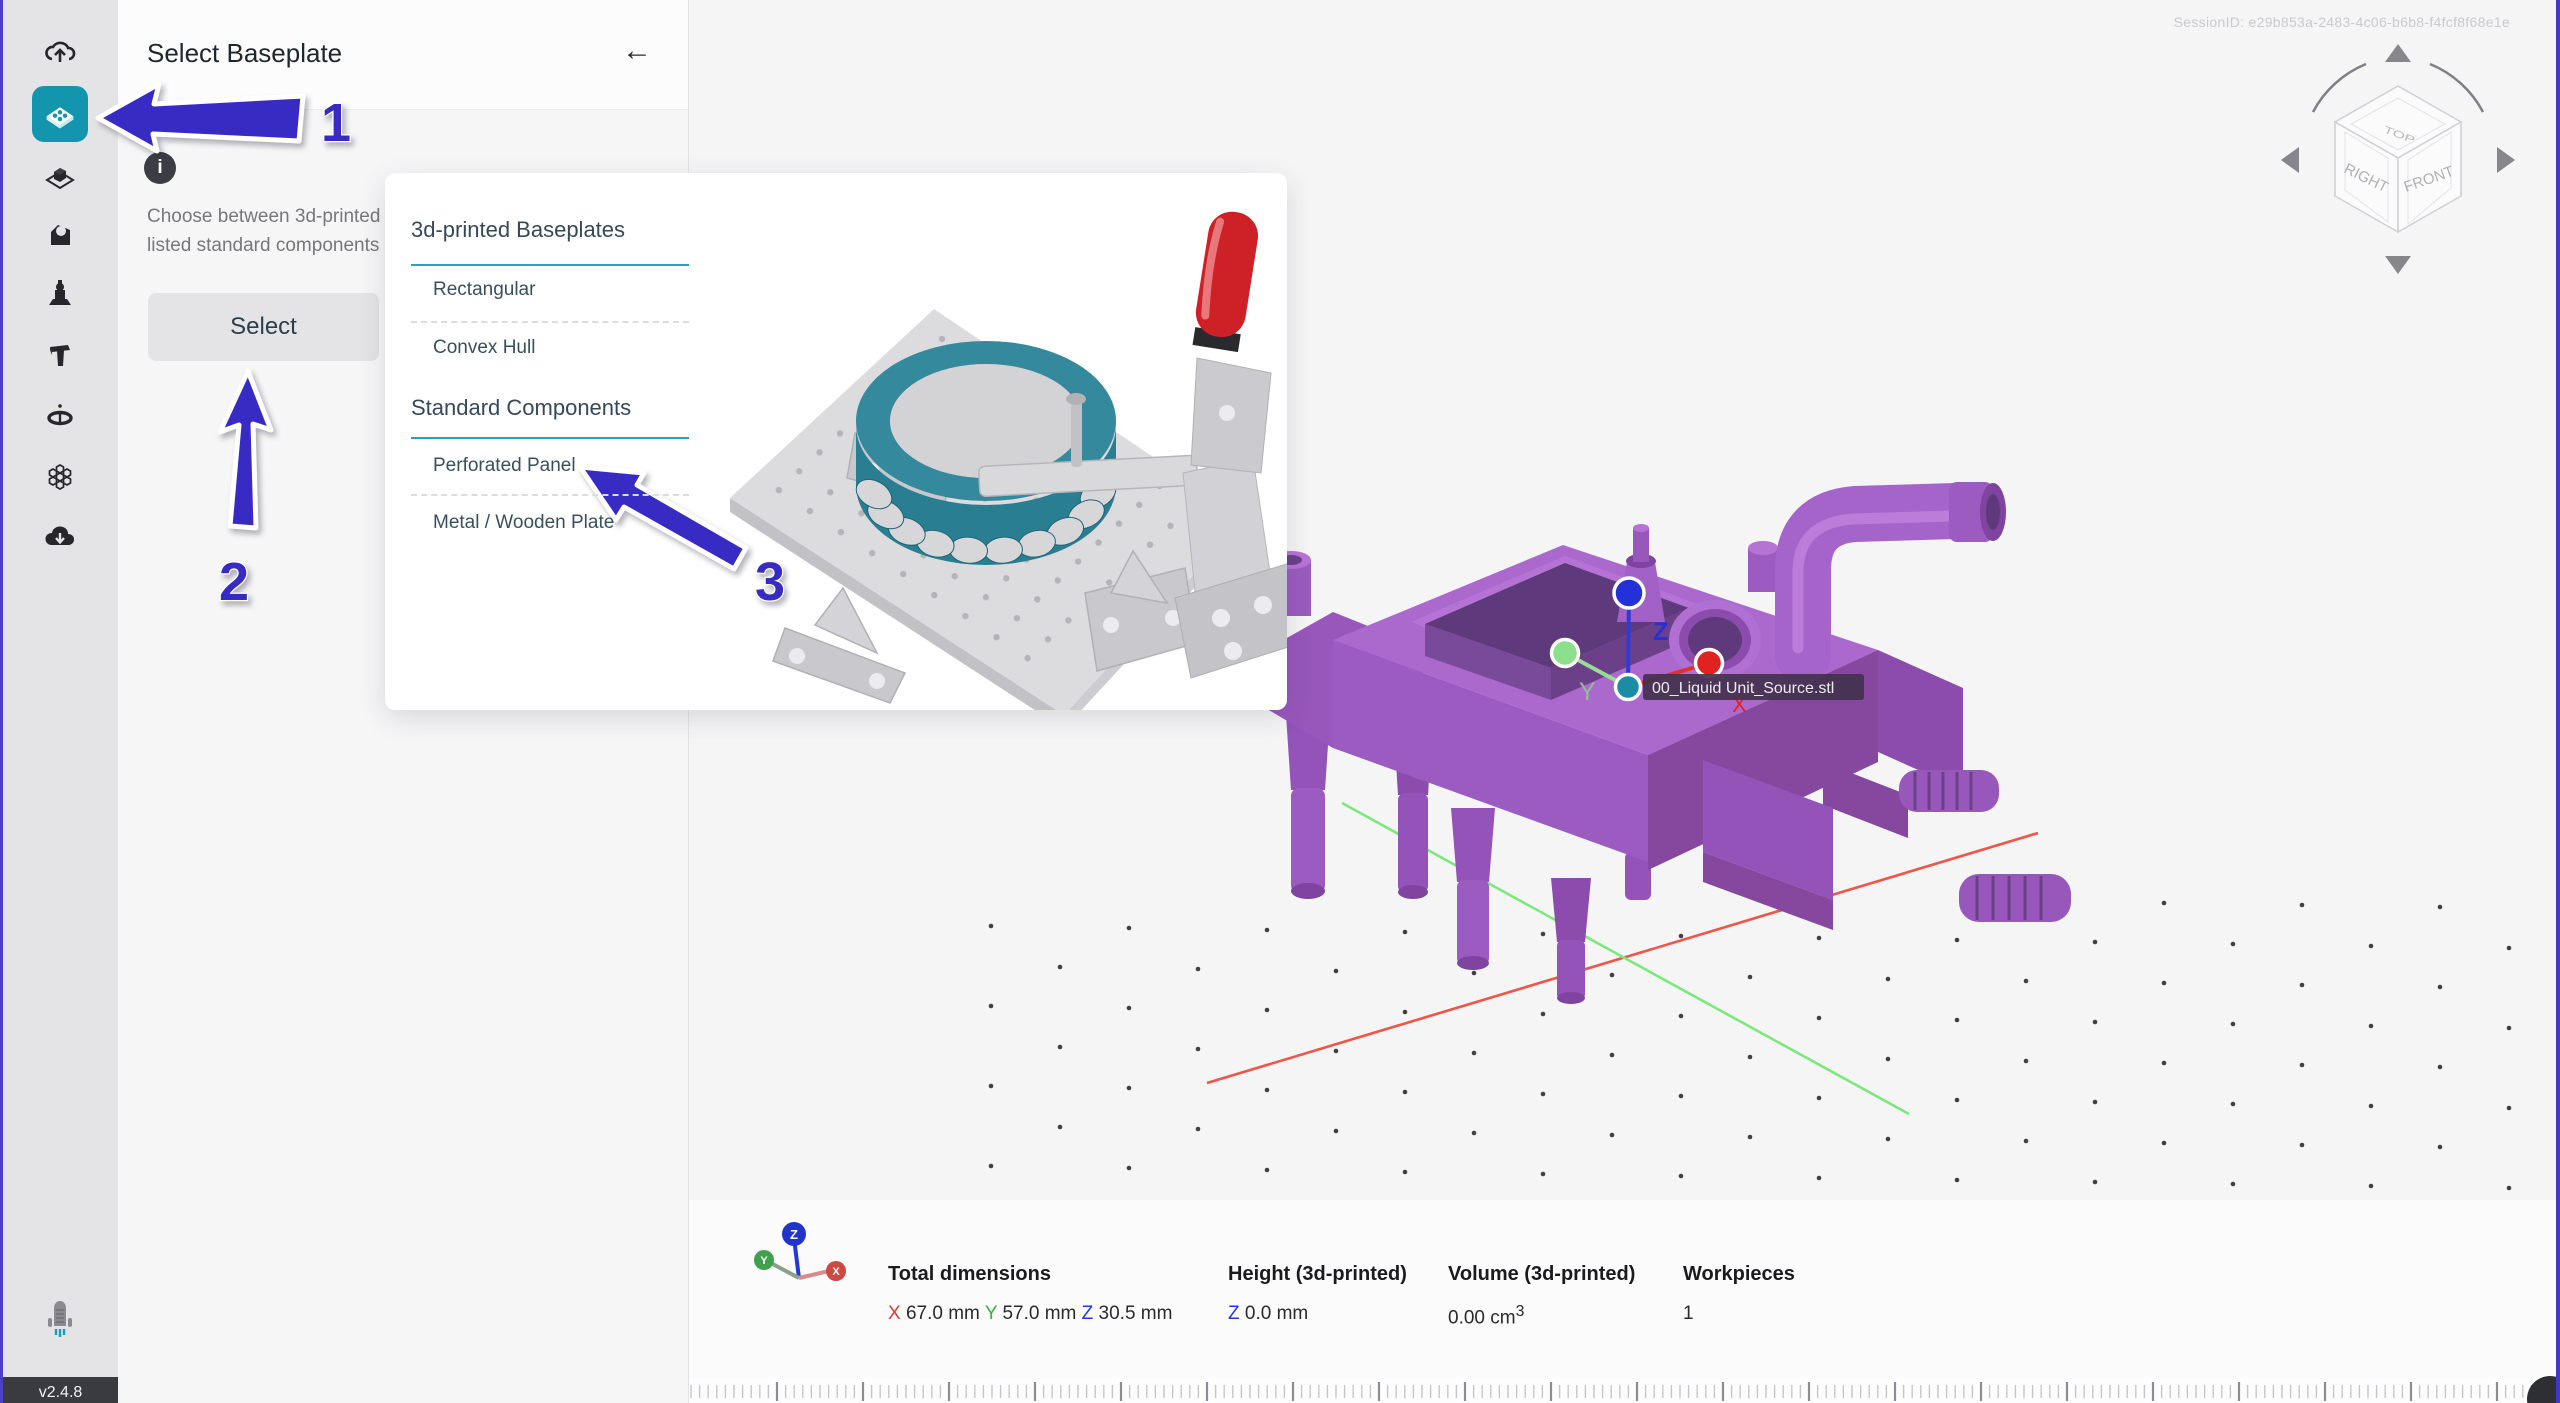  What do you see at coordinates (2339, 87) in the screenshot?
I see `rotate-arc-left` at bounding box center [2339, 87].